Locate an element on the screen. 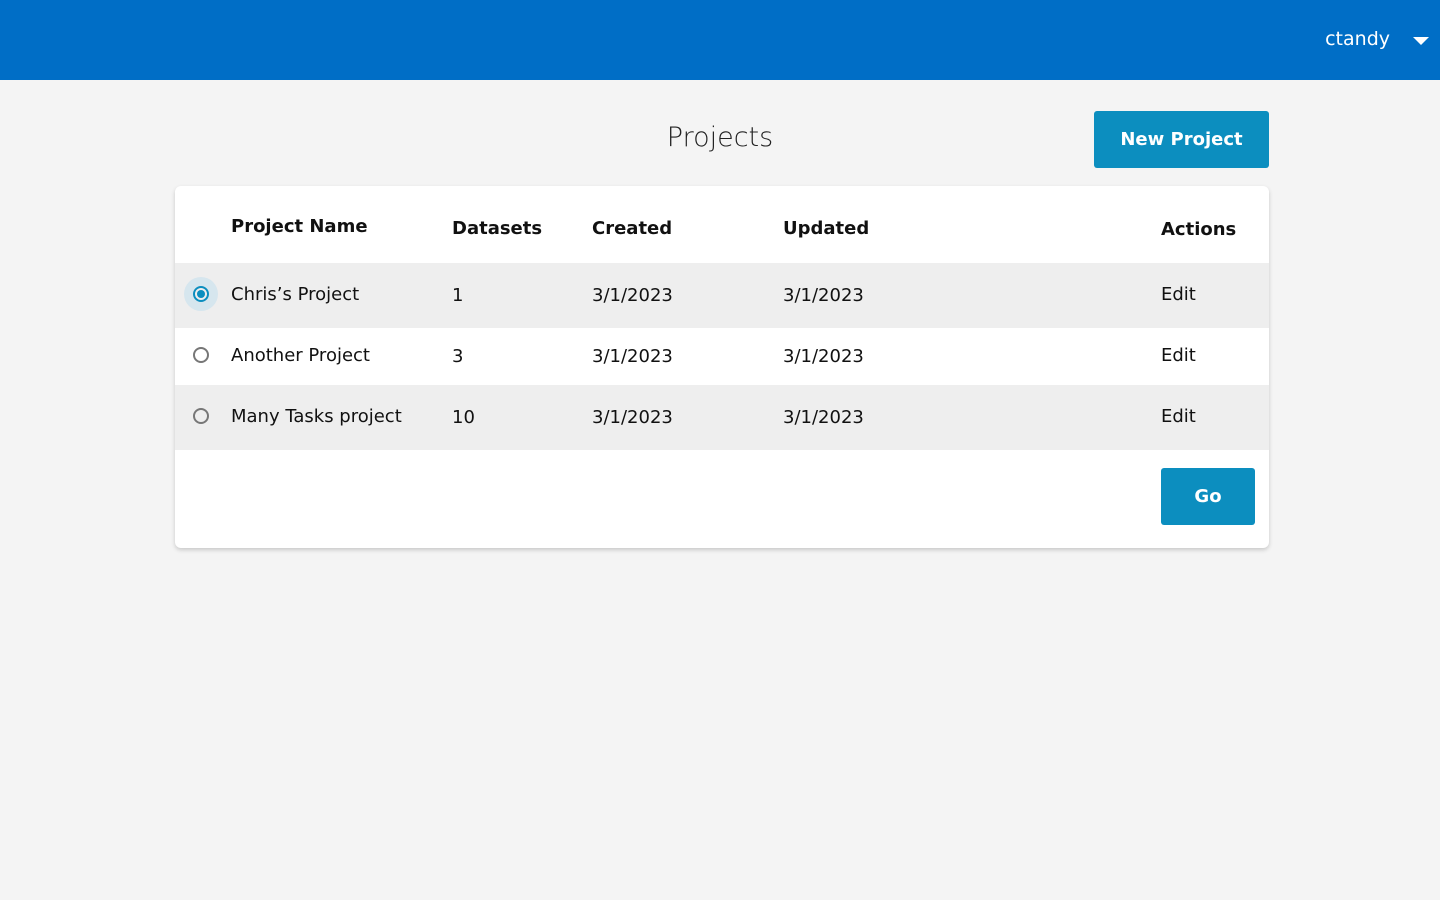  table-row: Many Tasks project 10 3/1/2023 3/1/2023 Edit is located at coordinates (722, 417).